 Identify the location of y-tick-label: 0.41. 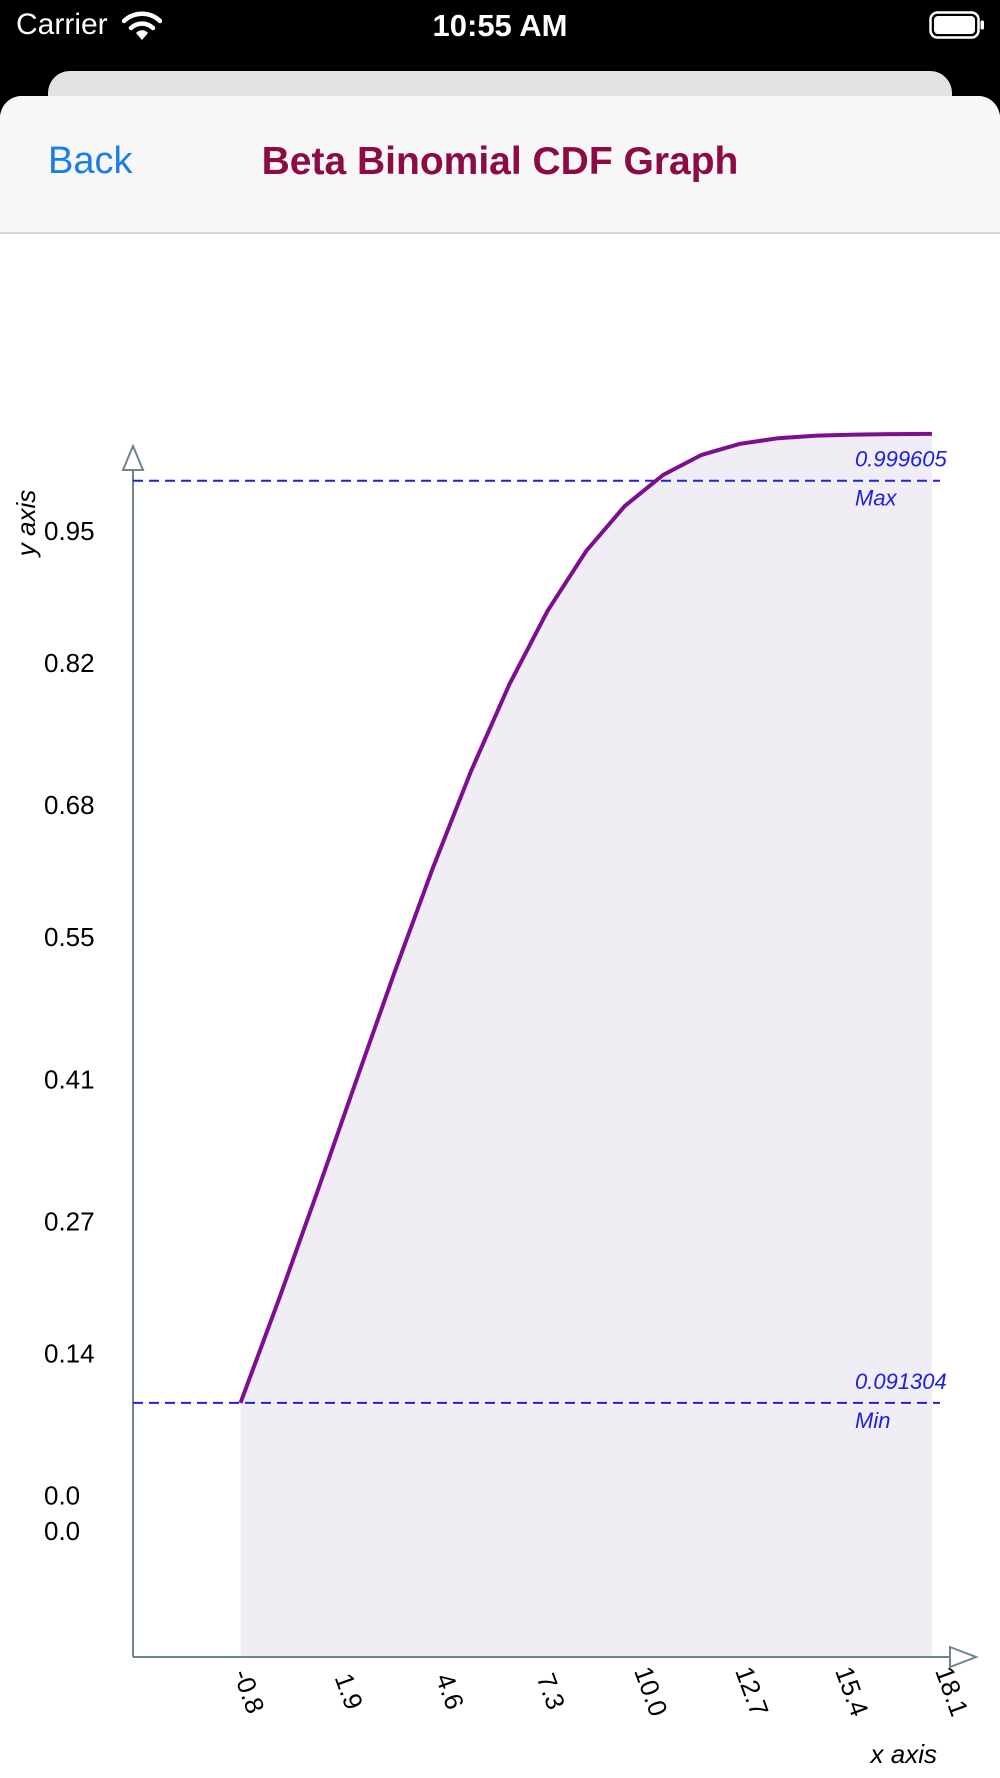
(69, 1079).